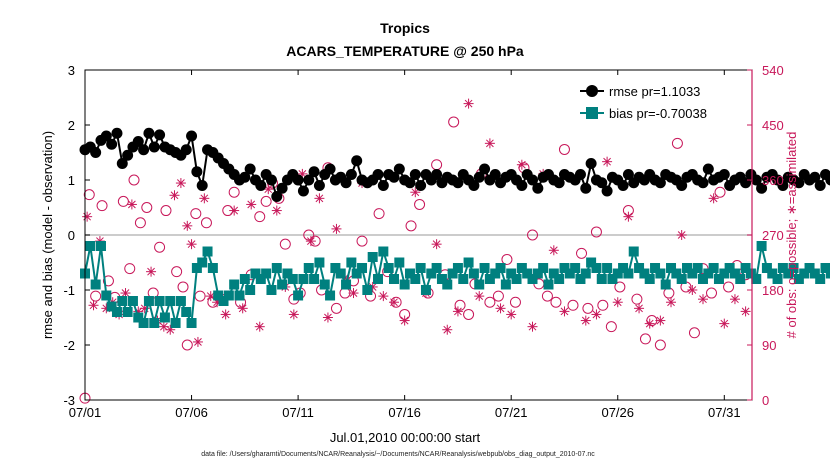 The image size is (830, 470). I want to click on y-tick-label: -3, so click(69, 400).